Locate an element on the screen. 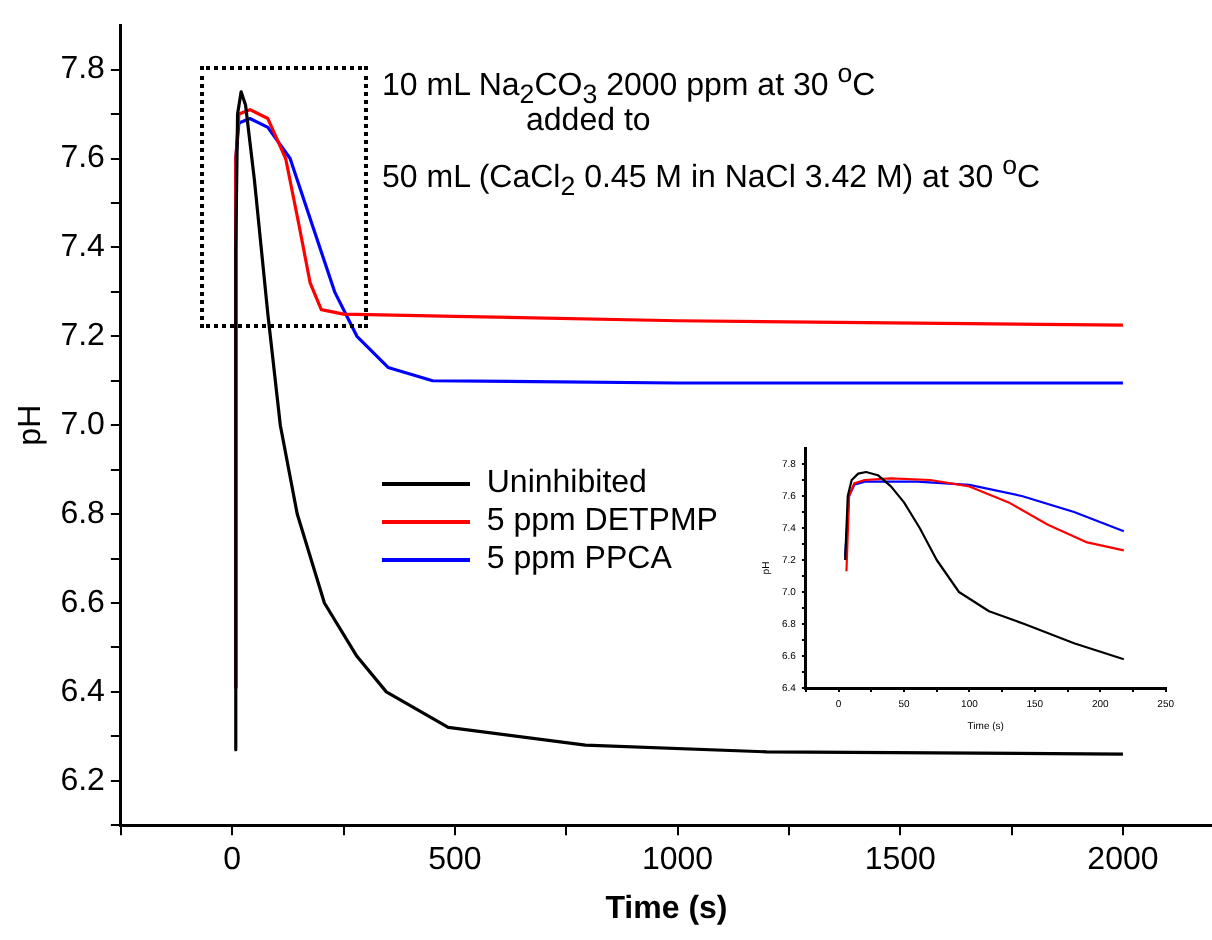  y-tick-label: 6.2 is located at coordinates (83, 780).